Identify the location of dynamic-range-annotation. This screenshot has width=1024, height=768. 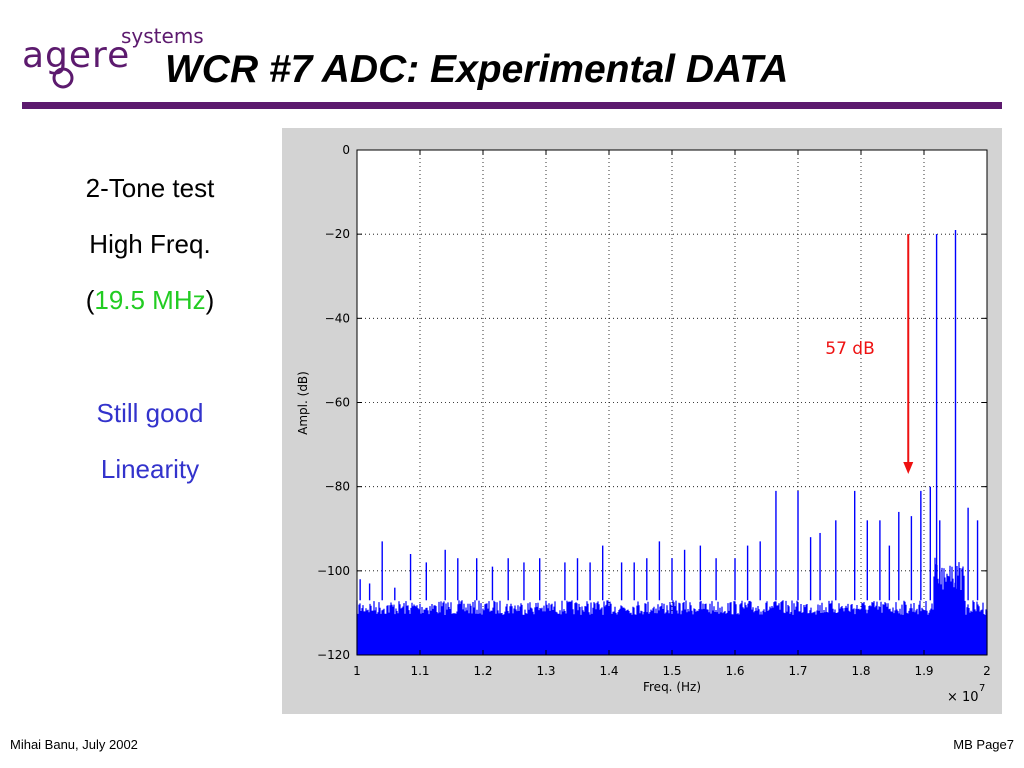
(908, 354).